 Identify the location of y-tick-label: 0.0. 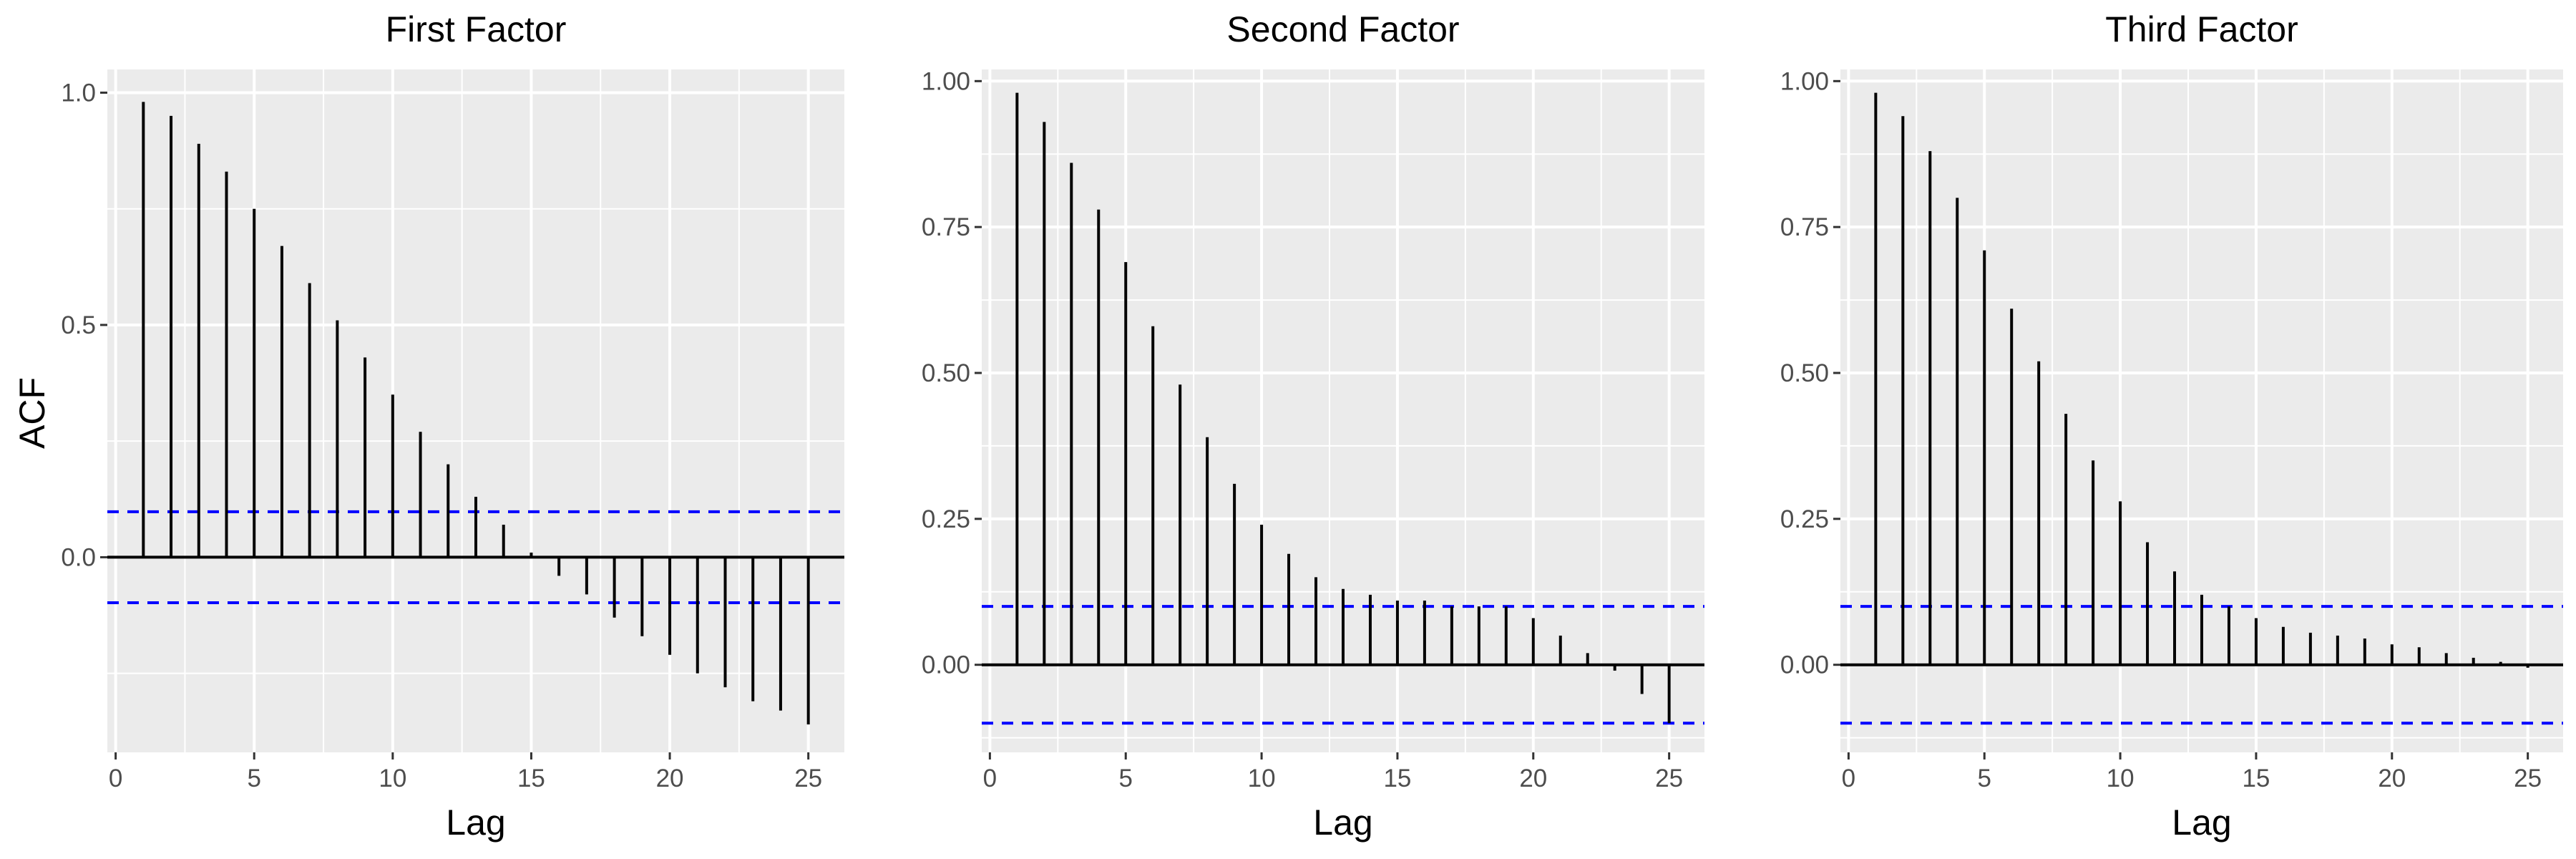
(78, 557).